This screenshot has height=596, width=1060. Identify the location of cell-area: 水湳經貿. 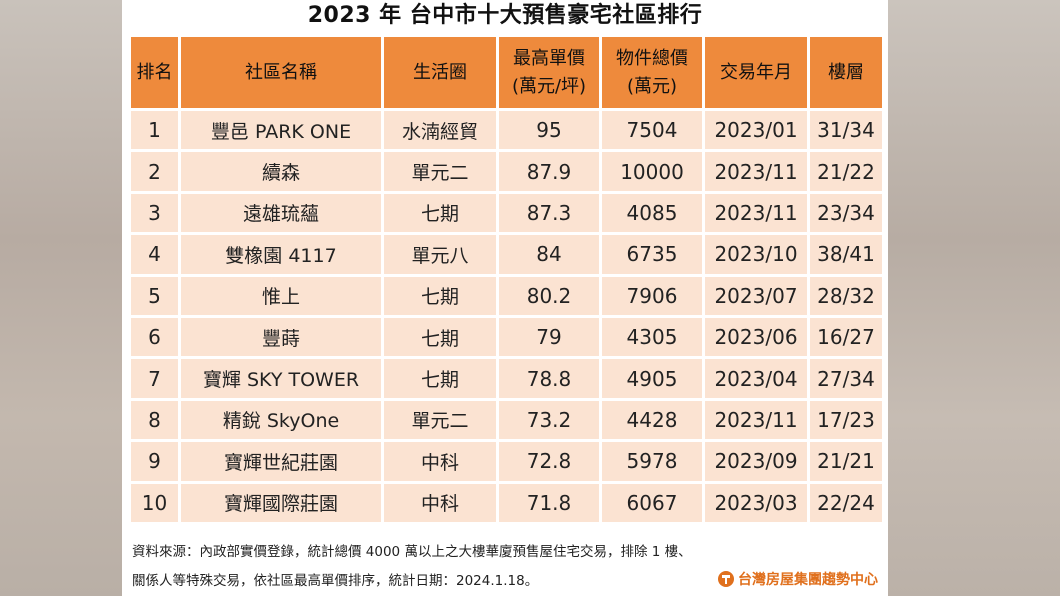
(440, 130).